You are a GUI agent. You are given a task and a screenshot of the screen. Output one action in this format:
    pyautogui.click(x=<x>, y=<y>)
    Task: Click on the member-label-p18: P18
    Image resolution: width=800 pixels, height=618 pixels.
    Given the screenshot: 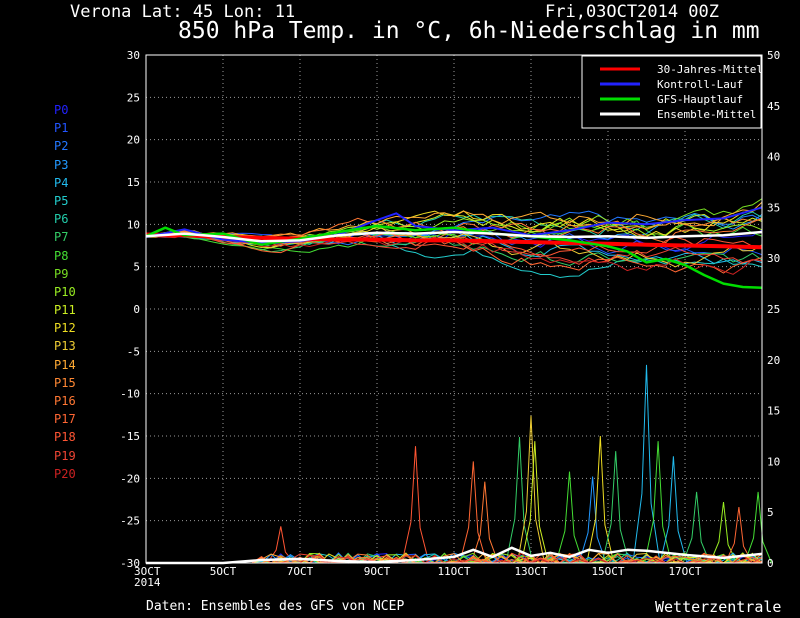 What is the action you would take?
    pyautogui.click(x=65, y=437)
    